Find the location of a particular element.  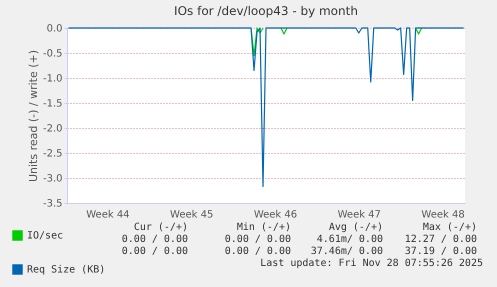

text: Max (-/+) is located at coordinates (449, 227).